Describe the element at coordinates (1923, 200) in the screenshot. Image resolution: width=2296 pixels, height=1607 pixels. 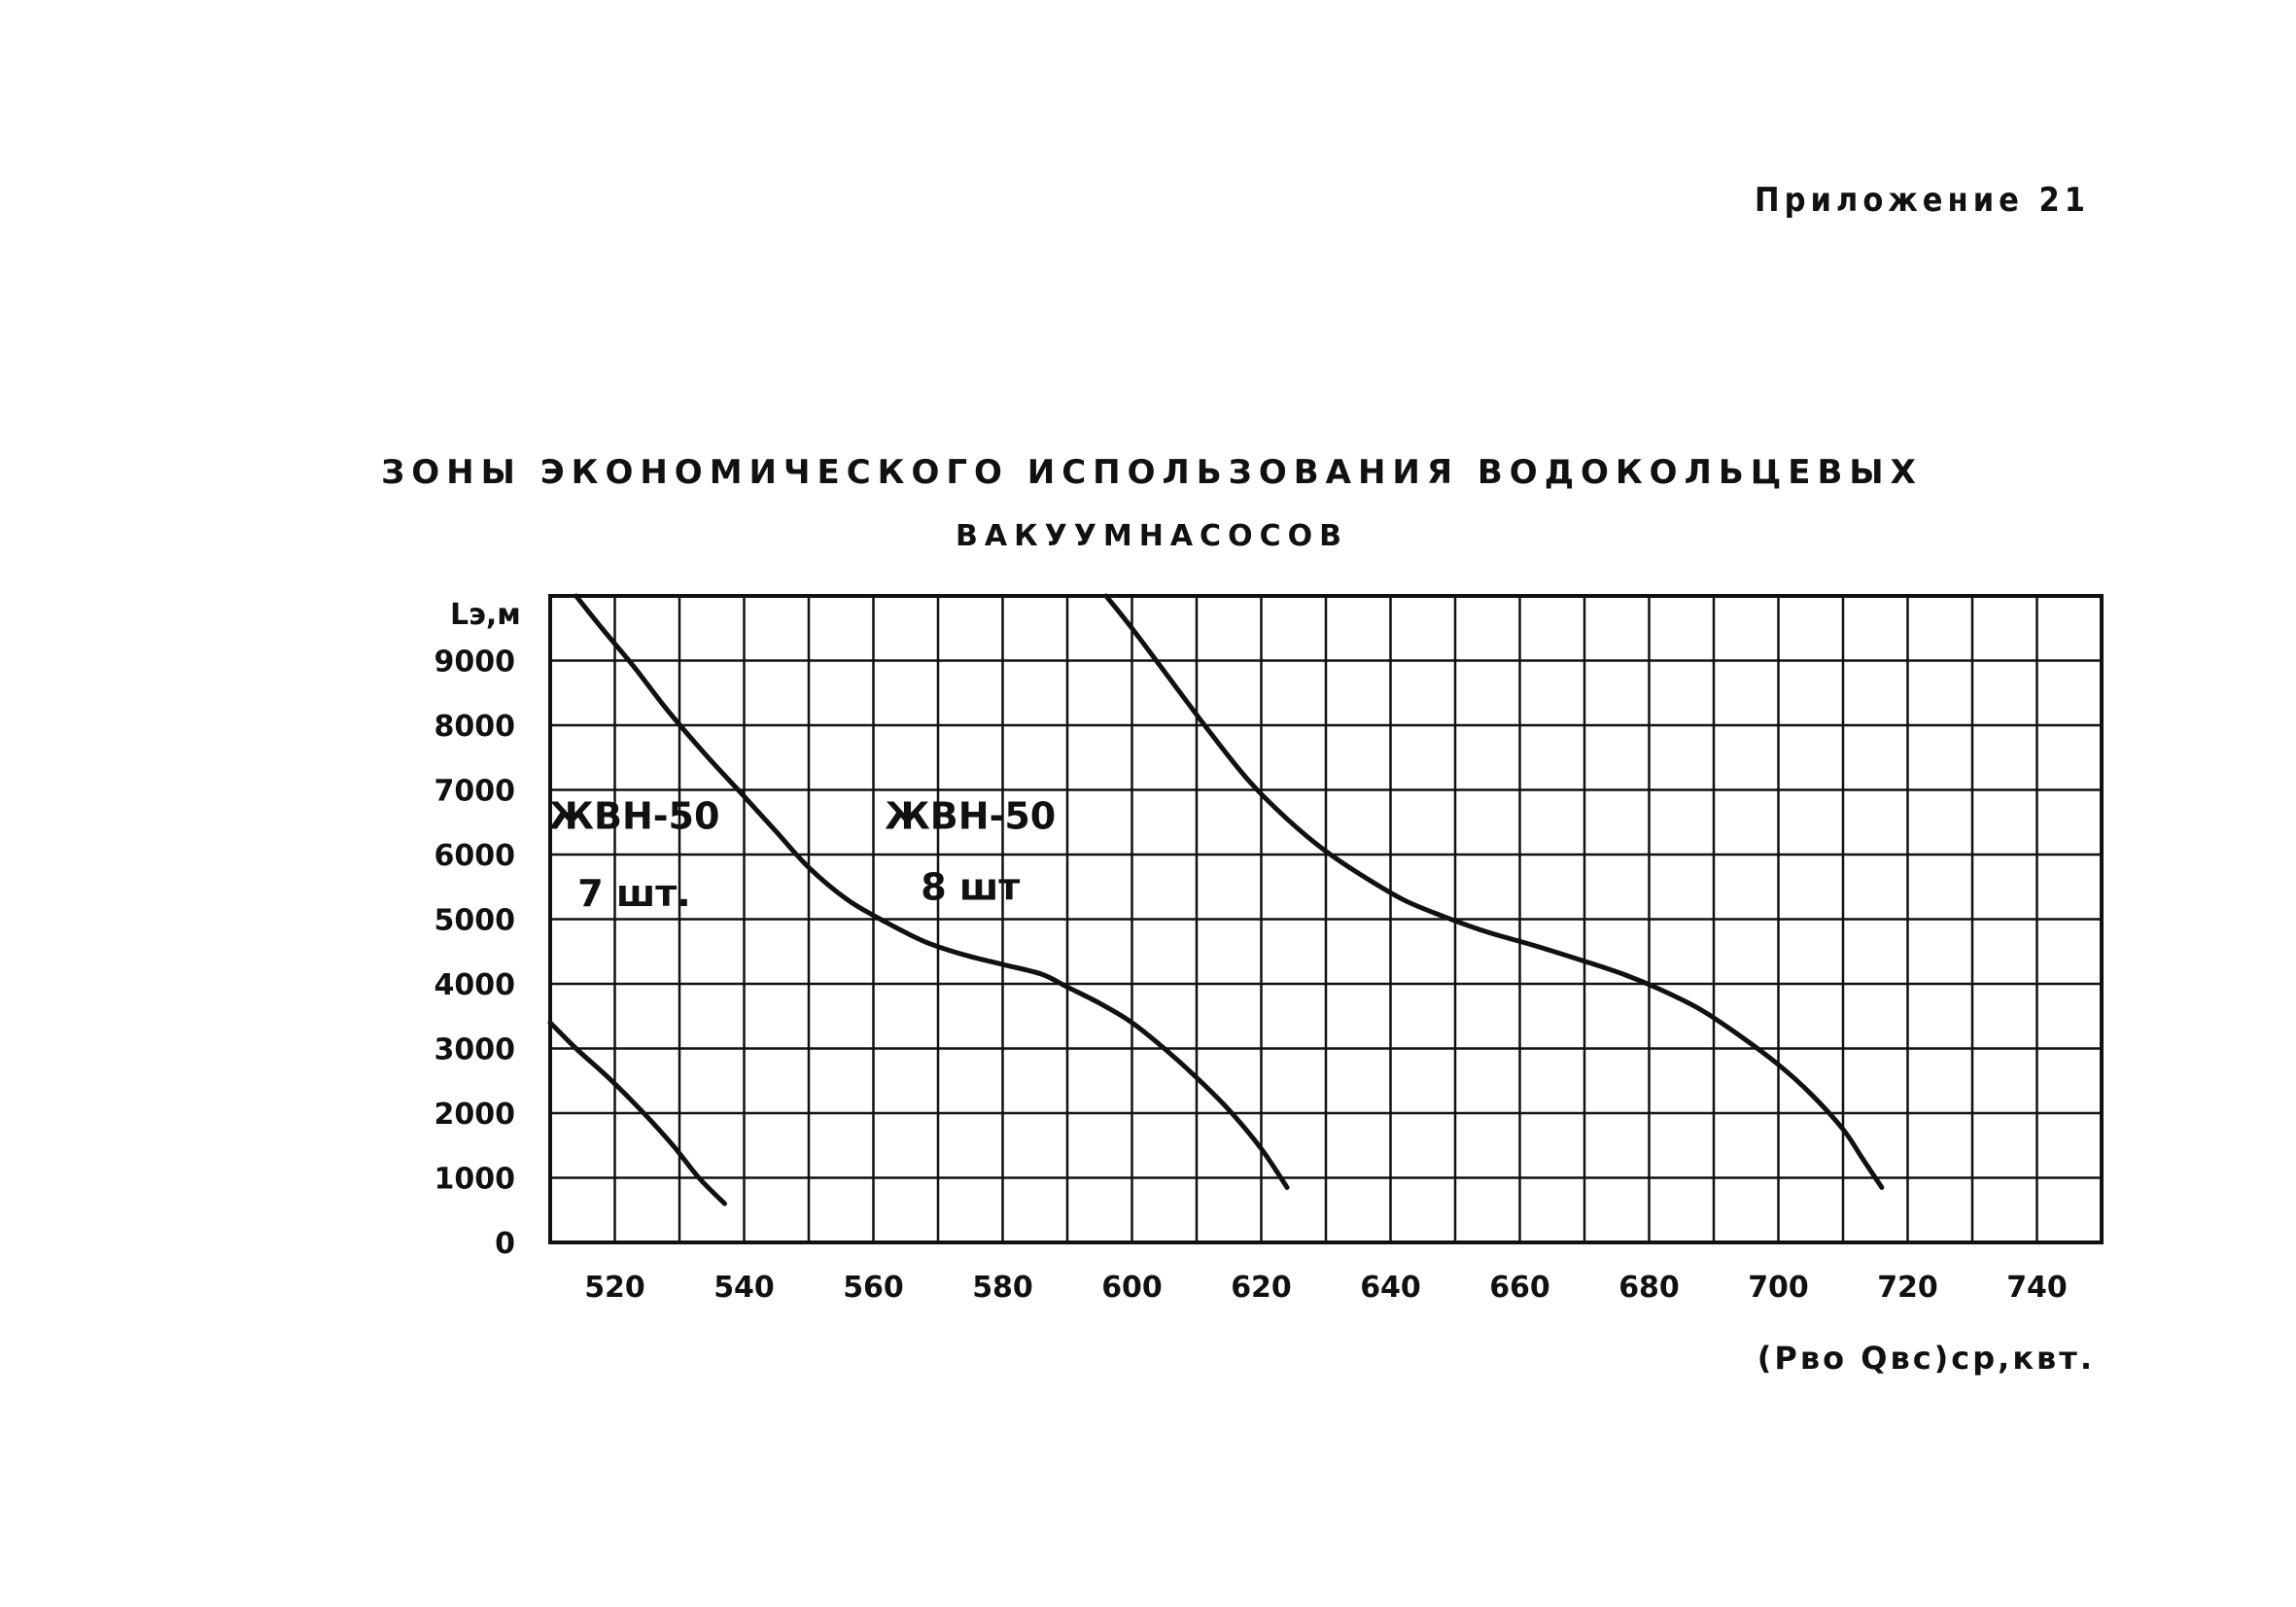
I see `appendix-label: Приложение 21` at that location.